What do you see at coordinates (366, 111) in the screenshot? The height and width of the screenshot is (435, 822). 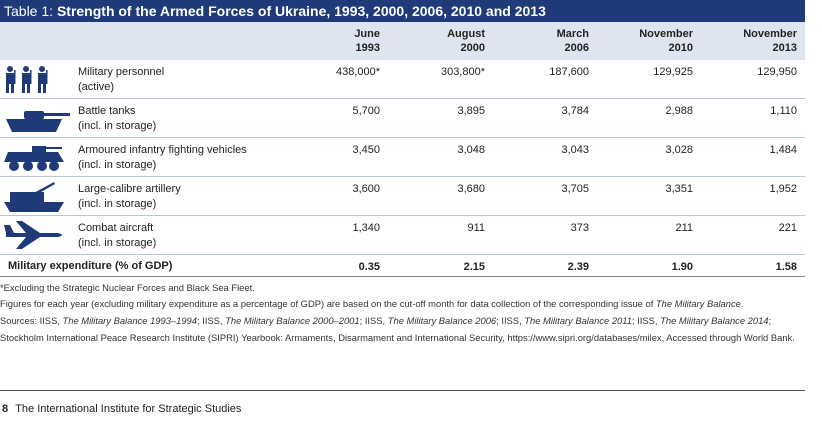 I see `cell-value: 5,700` at bounding box center [366, 111].